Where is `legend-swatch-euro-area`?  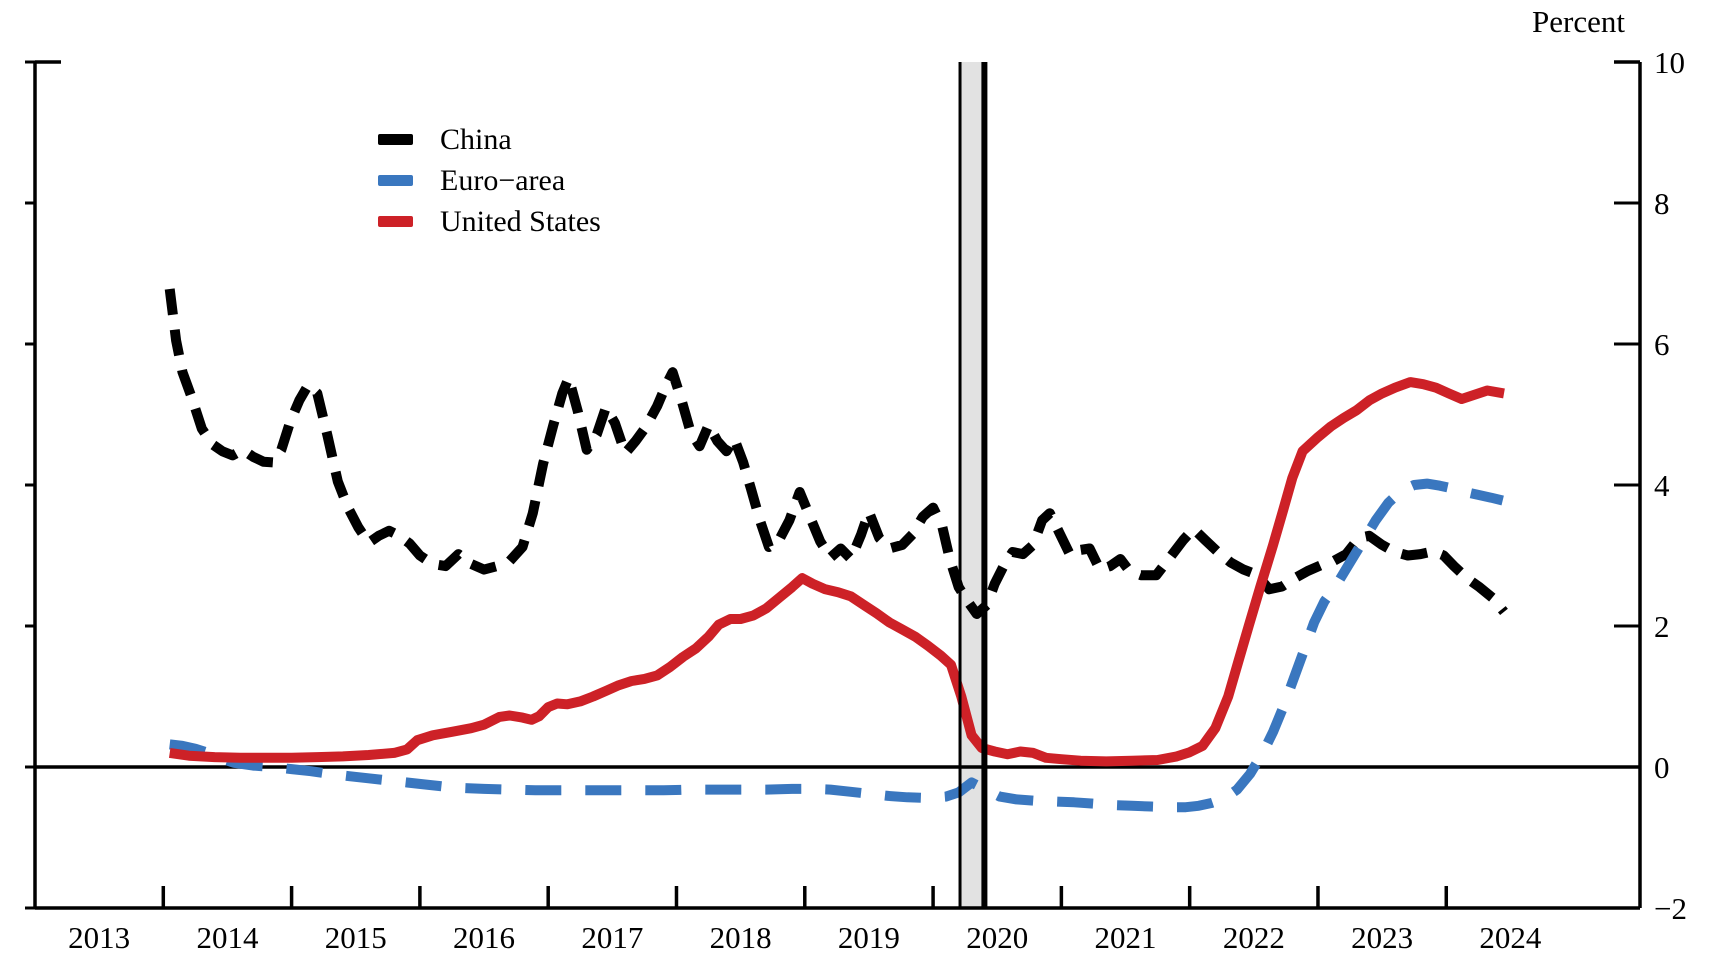
legend-swatch-euro-area is located at coordinates (395, 180).